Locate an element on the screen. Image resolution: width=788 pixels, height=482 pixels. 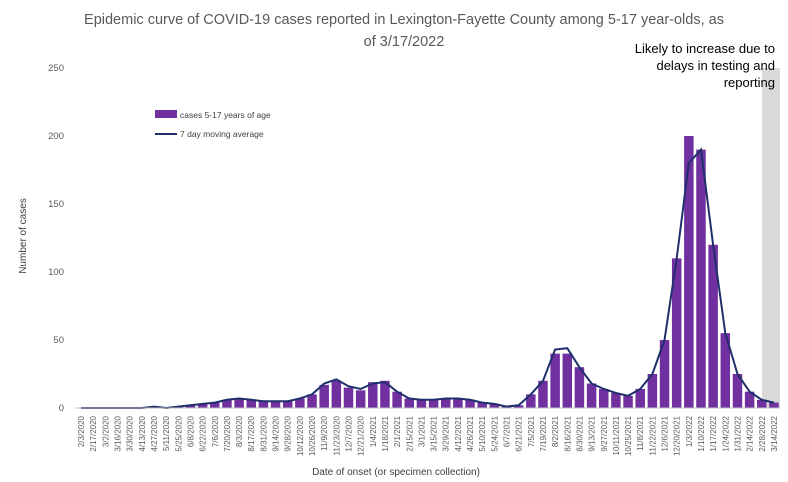
x-tick-label: 1/10/2022 is located at coordinates (701, 433).